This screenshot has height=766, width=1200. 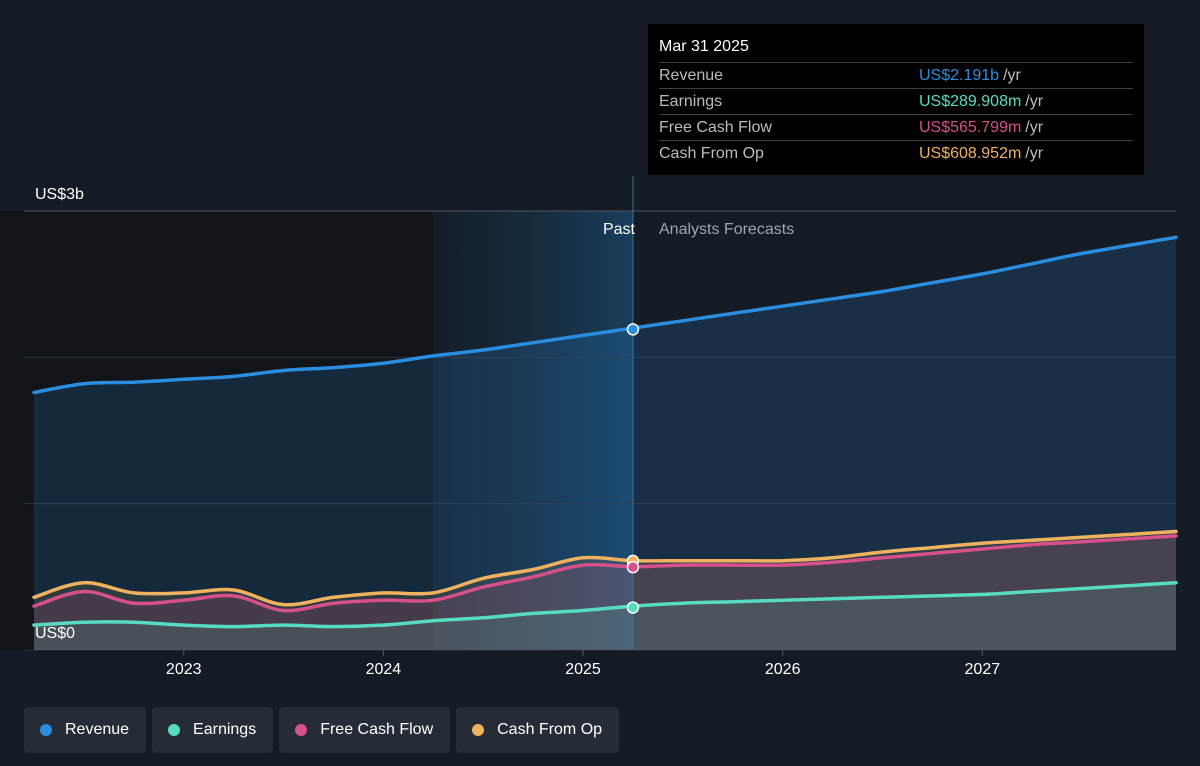 I want to click on tooltip-value: US$289.908m, so click(x=970, y=101).